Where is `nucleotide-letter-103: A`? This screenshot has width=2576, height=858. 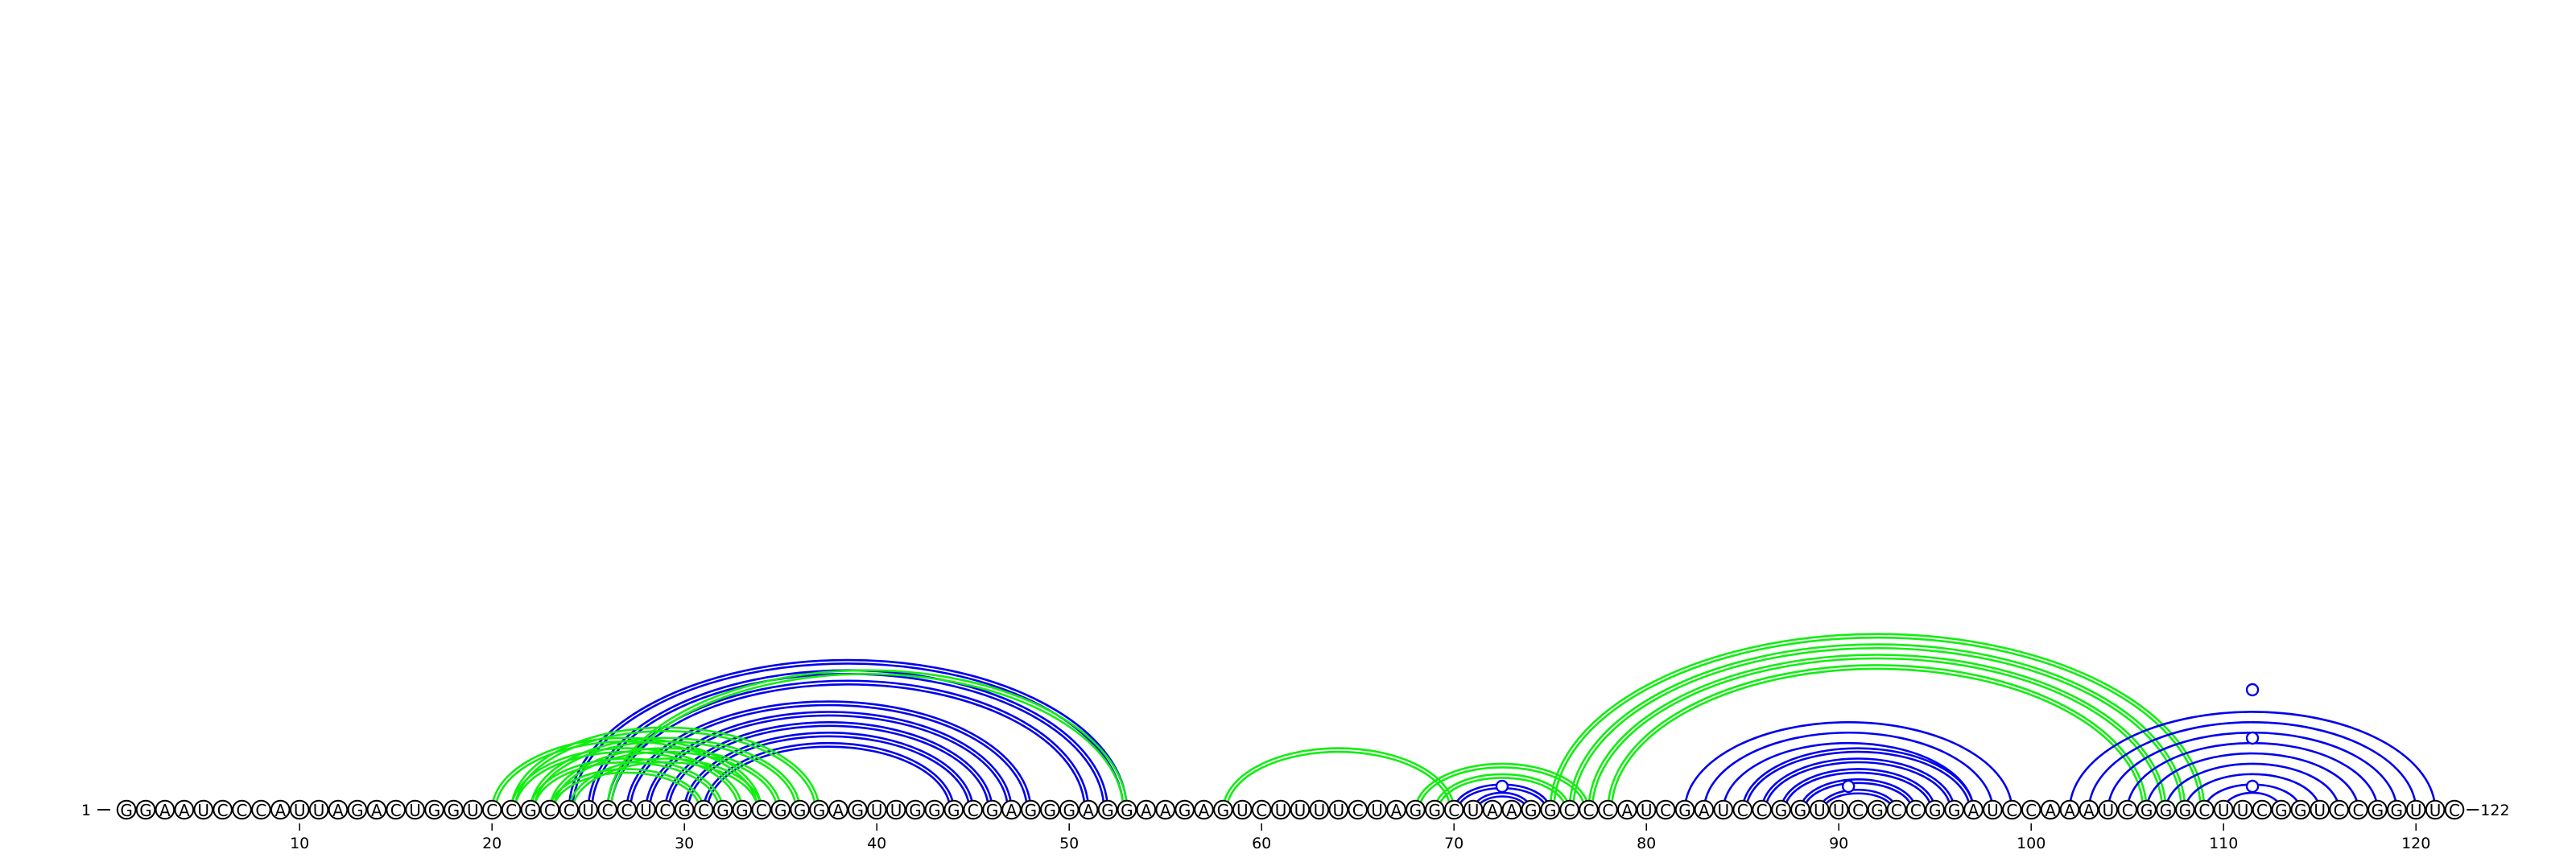 nucleotide-letter-103: A is located at coordinates (2089, 811).